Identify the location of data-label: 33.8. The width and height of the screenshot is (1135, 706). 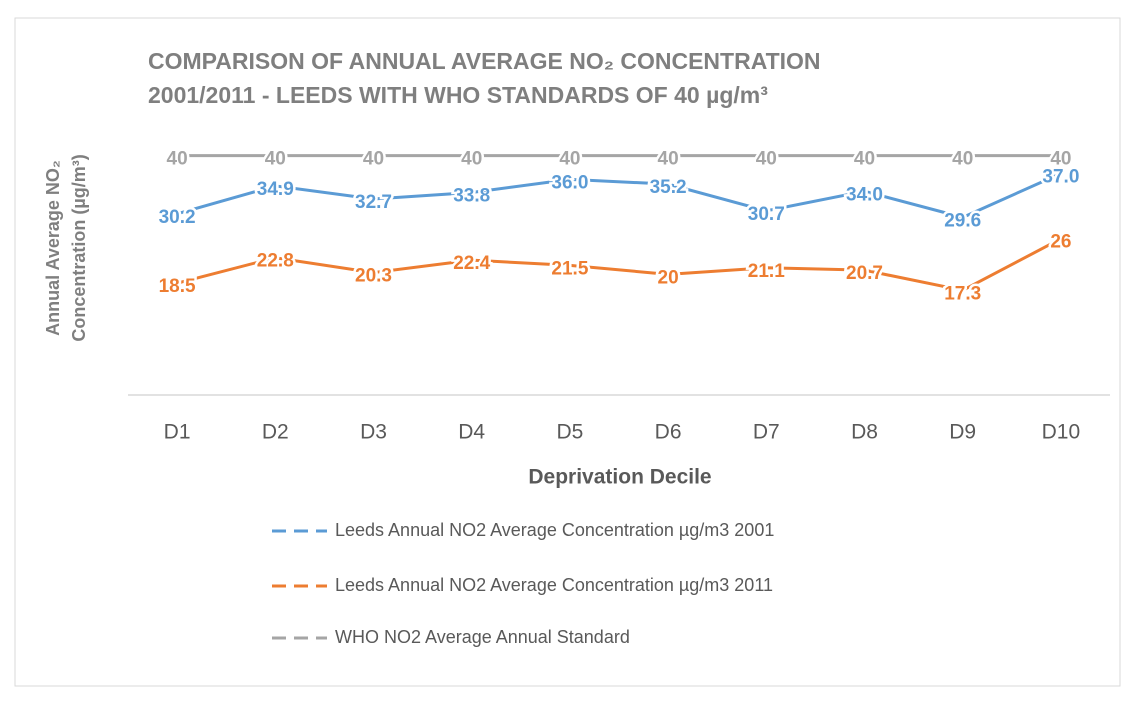
(471, 195).